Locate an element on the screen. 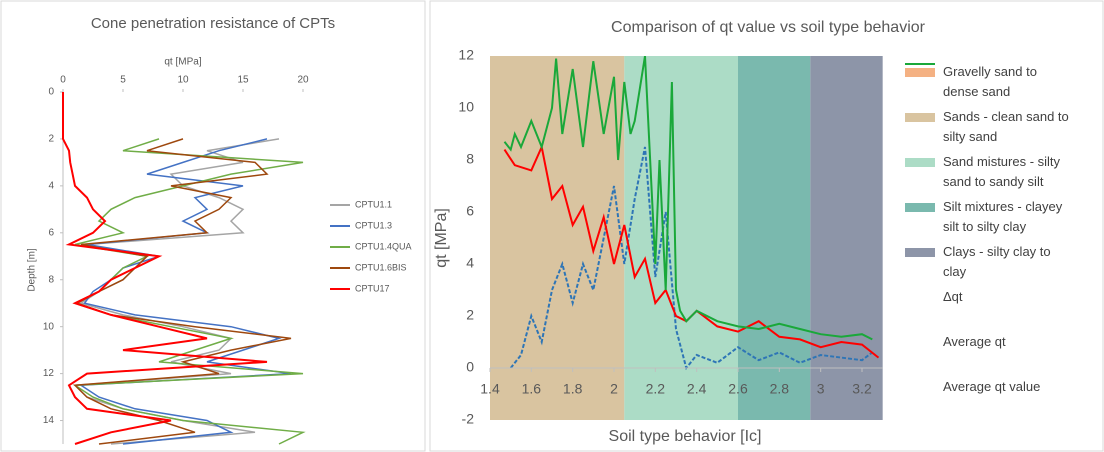  x-tick-label: 2.8 is located at coordinates (780, 389).